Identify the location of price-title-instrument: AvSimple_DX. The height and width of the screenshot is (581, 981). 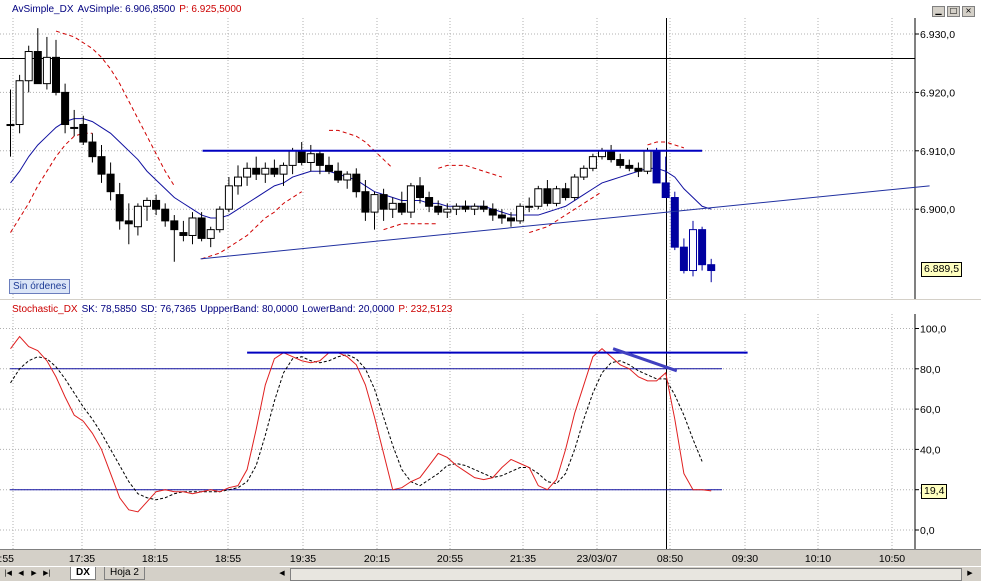
(43, 9).